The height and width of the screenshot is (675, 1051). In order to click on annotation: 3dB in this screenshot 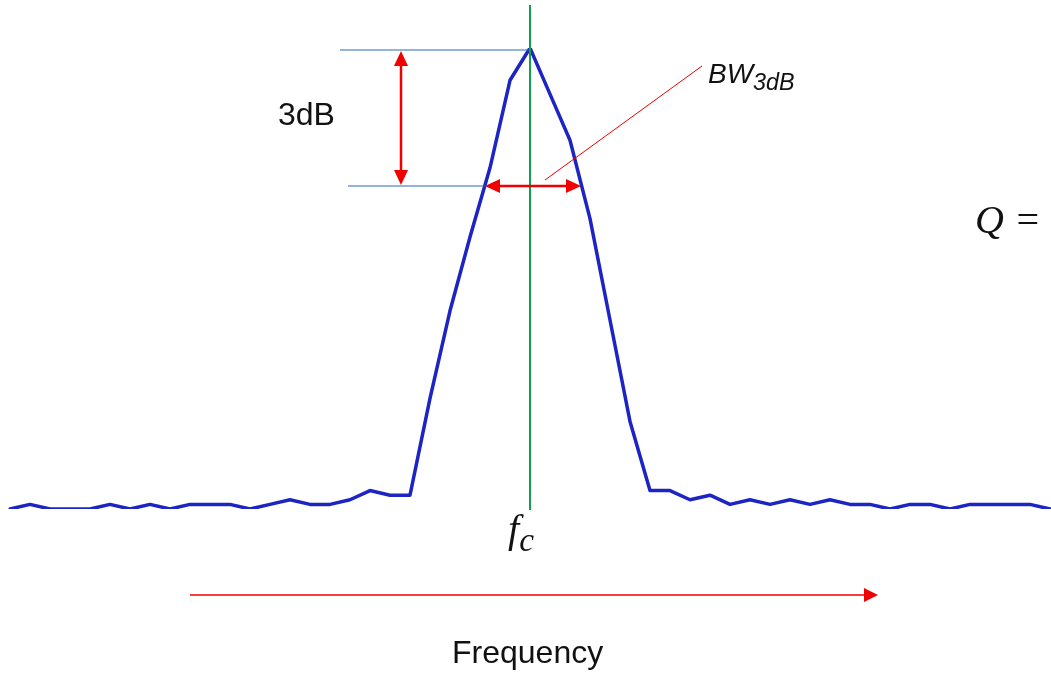, I will do `click(306, 114)`.